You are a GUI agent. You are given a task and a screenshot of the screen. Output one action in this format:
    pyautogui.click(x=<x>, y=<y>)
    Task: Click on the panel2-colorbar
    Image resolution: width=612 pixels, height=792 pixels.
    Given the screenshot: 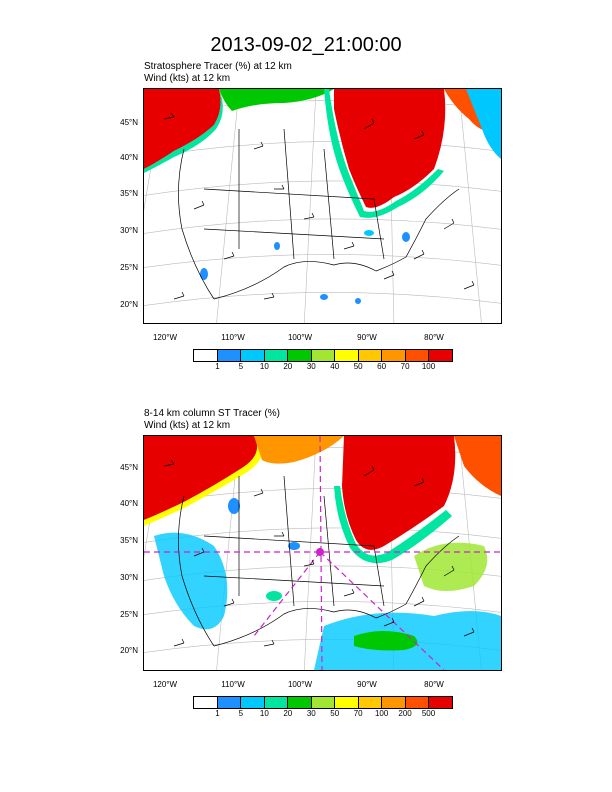 What is the action you would take?
    pyautogui.click(x=323, y=702)
    